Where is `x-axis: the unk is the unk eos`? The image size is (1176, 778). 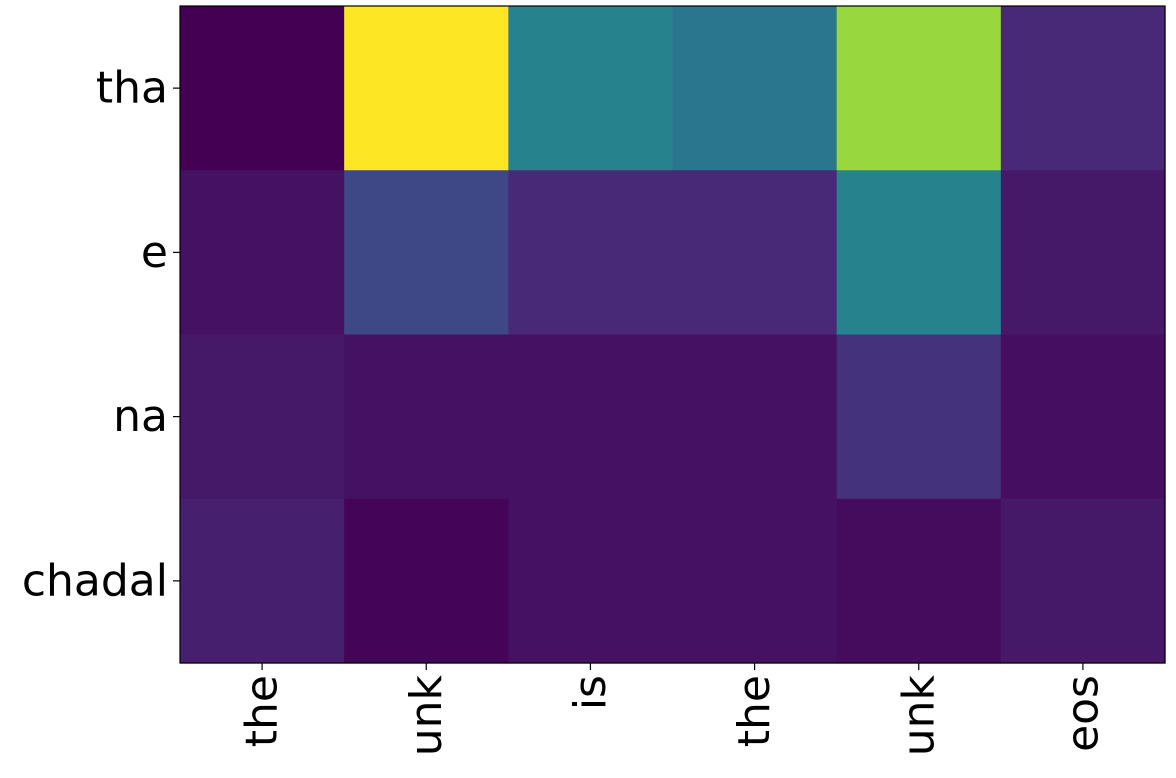
x-axis: the unk is the unk eos is located at coordinates (672, 709).